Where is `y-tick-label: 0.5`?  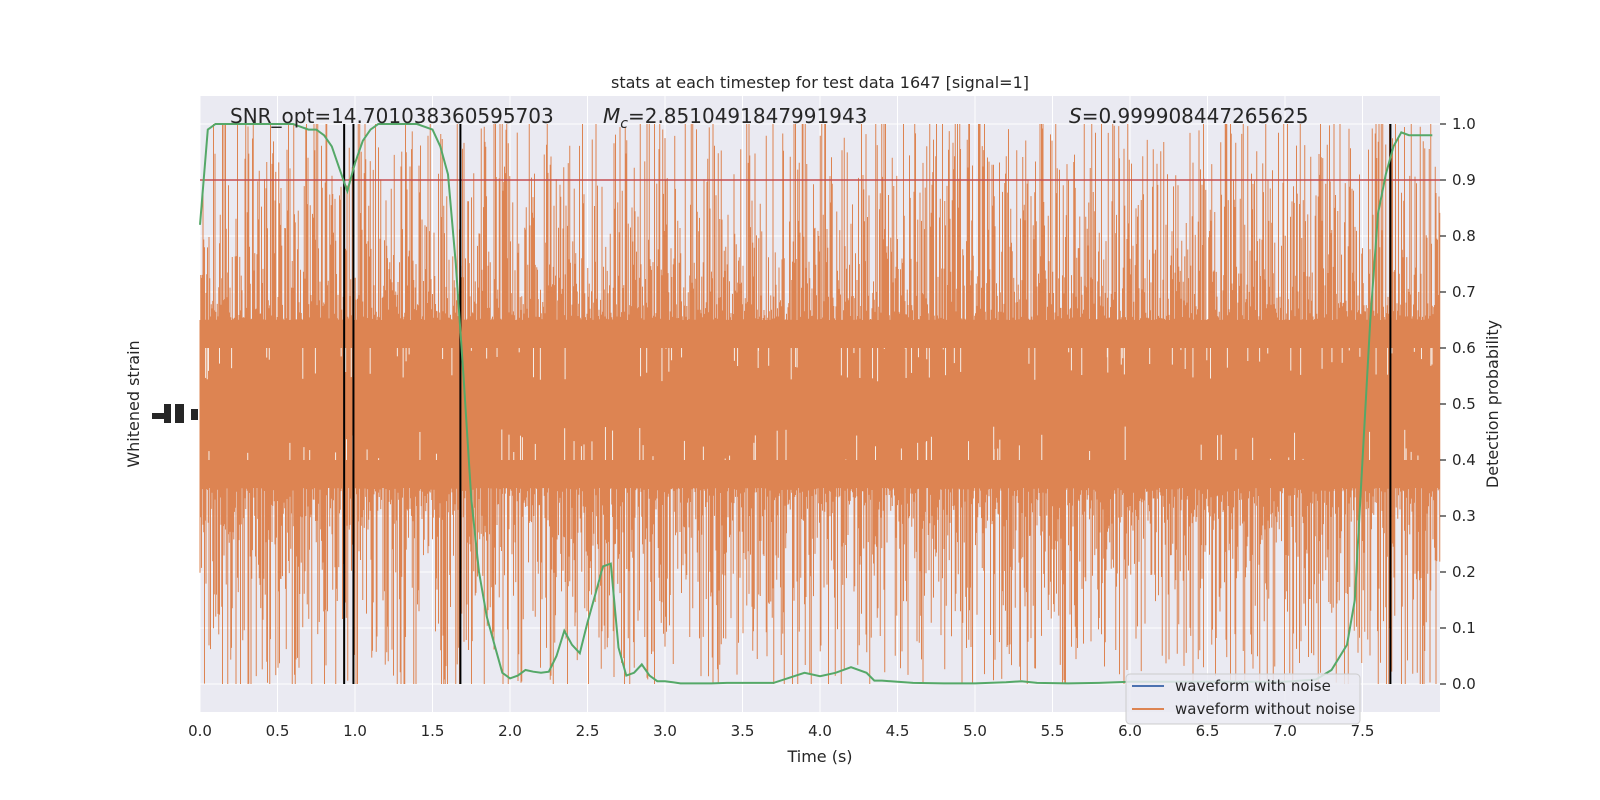 y-tick-label: 0.5 is located at coordinates (1464, 404).